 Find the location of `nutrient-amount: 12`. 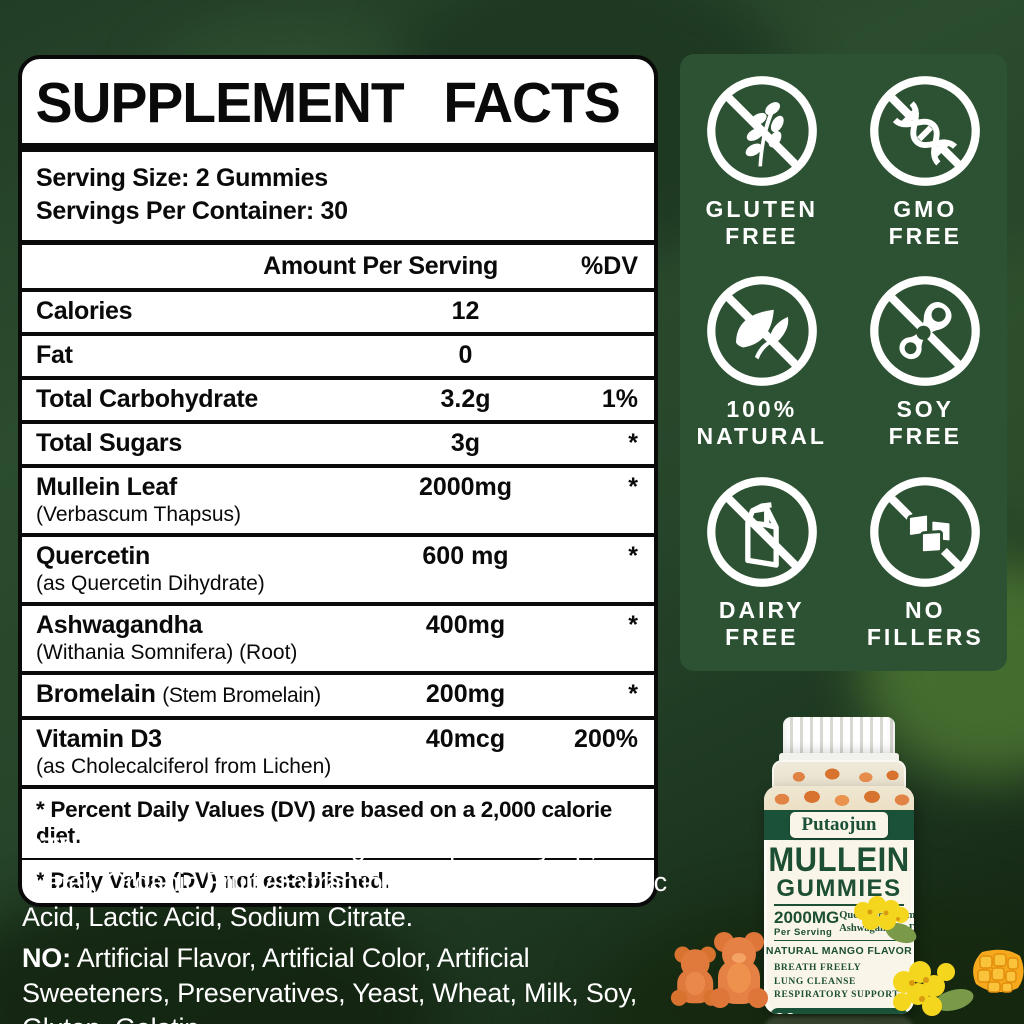

nutrient-amount: 12 is located at coordinates (465, 311).